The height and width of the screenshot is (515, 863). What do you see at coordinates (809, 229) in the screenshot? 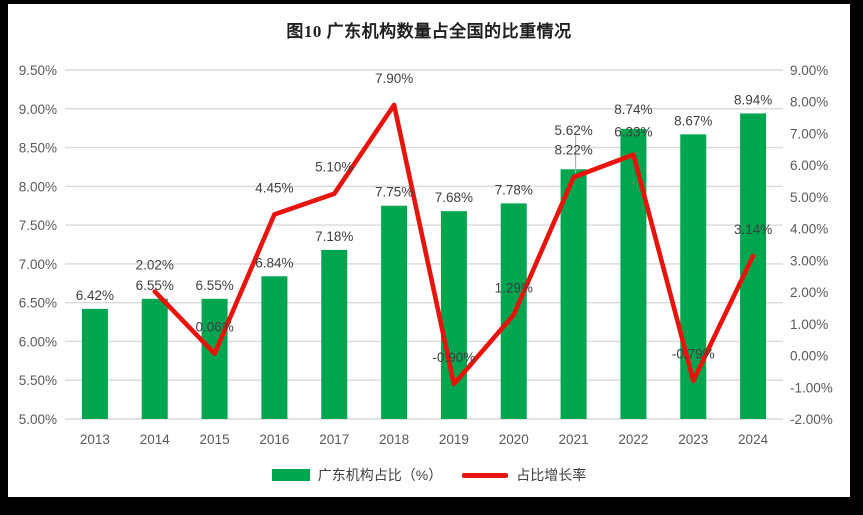
I see `svg-text: 4.00%` at bounding box center [809, 229].